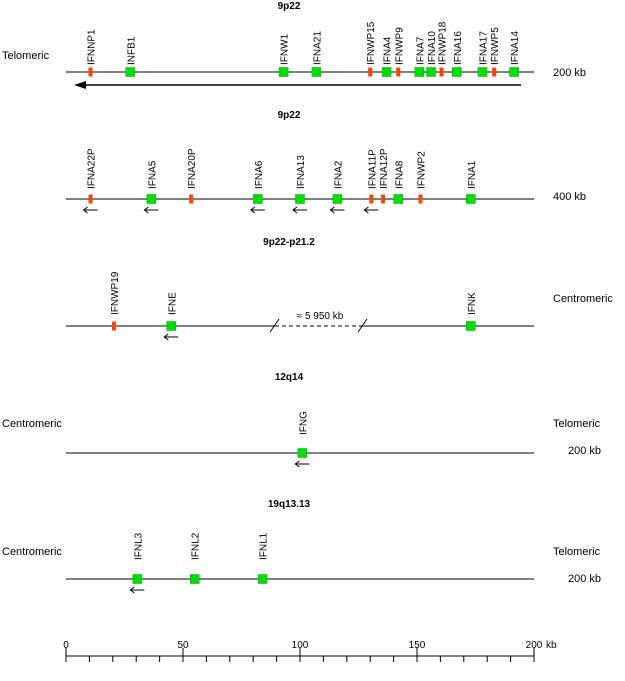 This screenshot has height=681, width=625. What do you see at coordinates (399, 46) in the screenshot?
I see `gene-label: IFNWP9` at bounding box center [399, 46].